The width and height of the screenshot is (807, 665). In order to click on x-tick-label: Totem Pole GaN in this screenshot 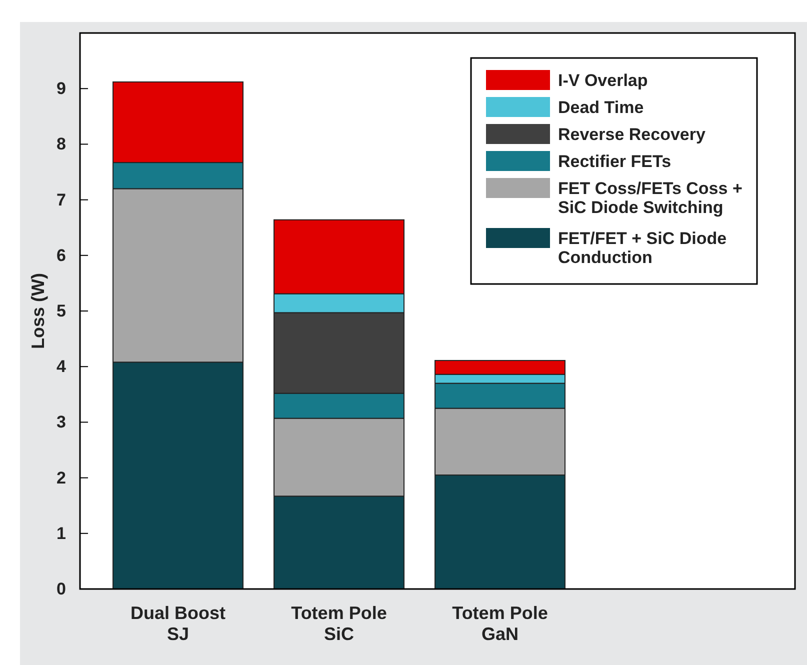, I will do `click(500, 623)`.